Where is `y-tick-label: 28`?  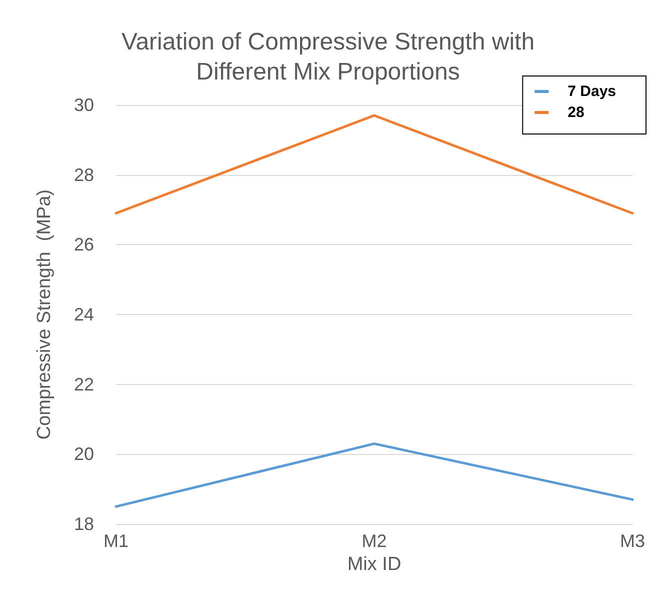 y-tick-label: 28 is located at coordinates (84, 174).